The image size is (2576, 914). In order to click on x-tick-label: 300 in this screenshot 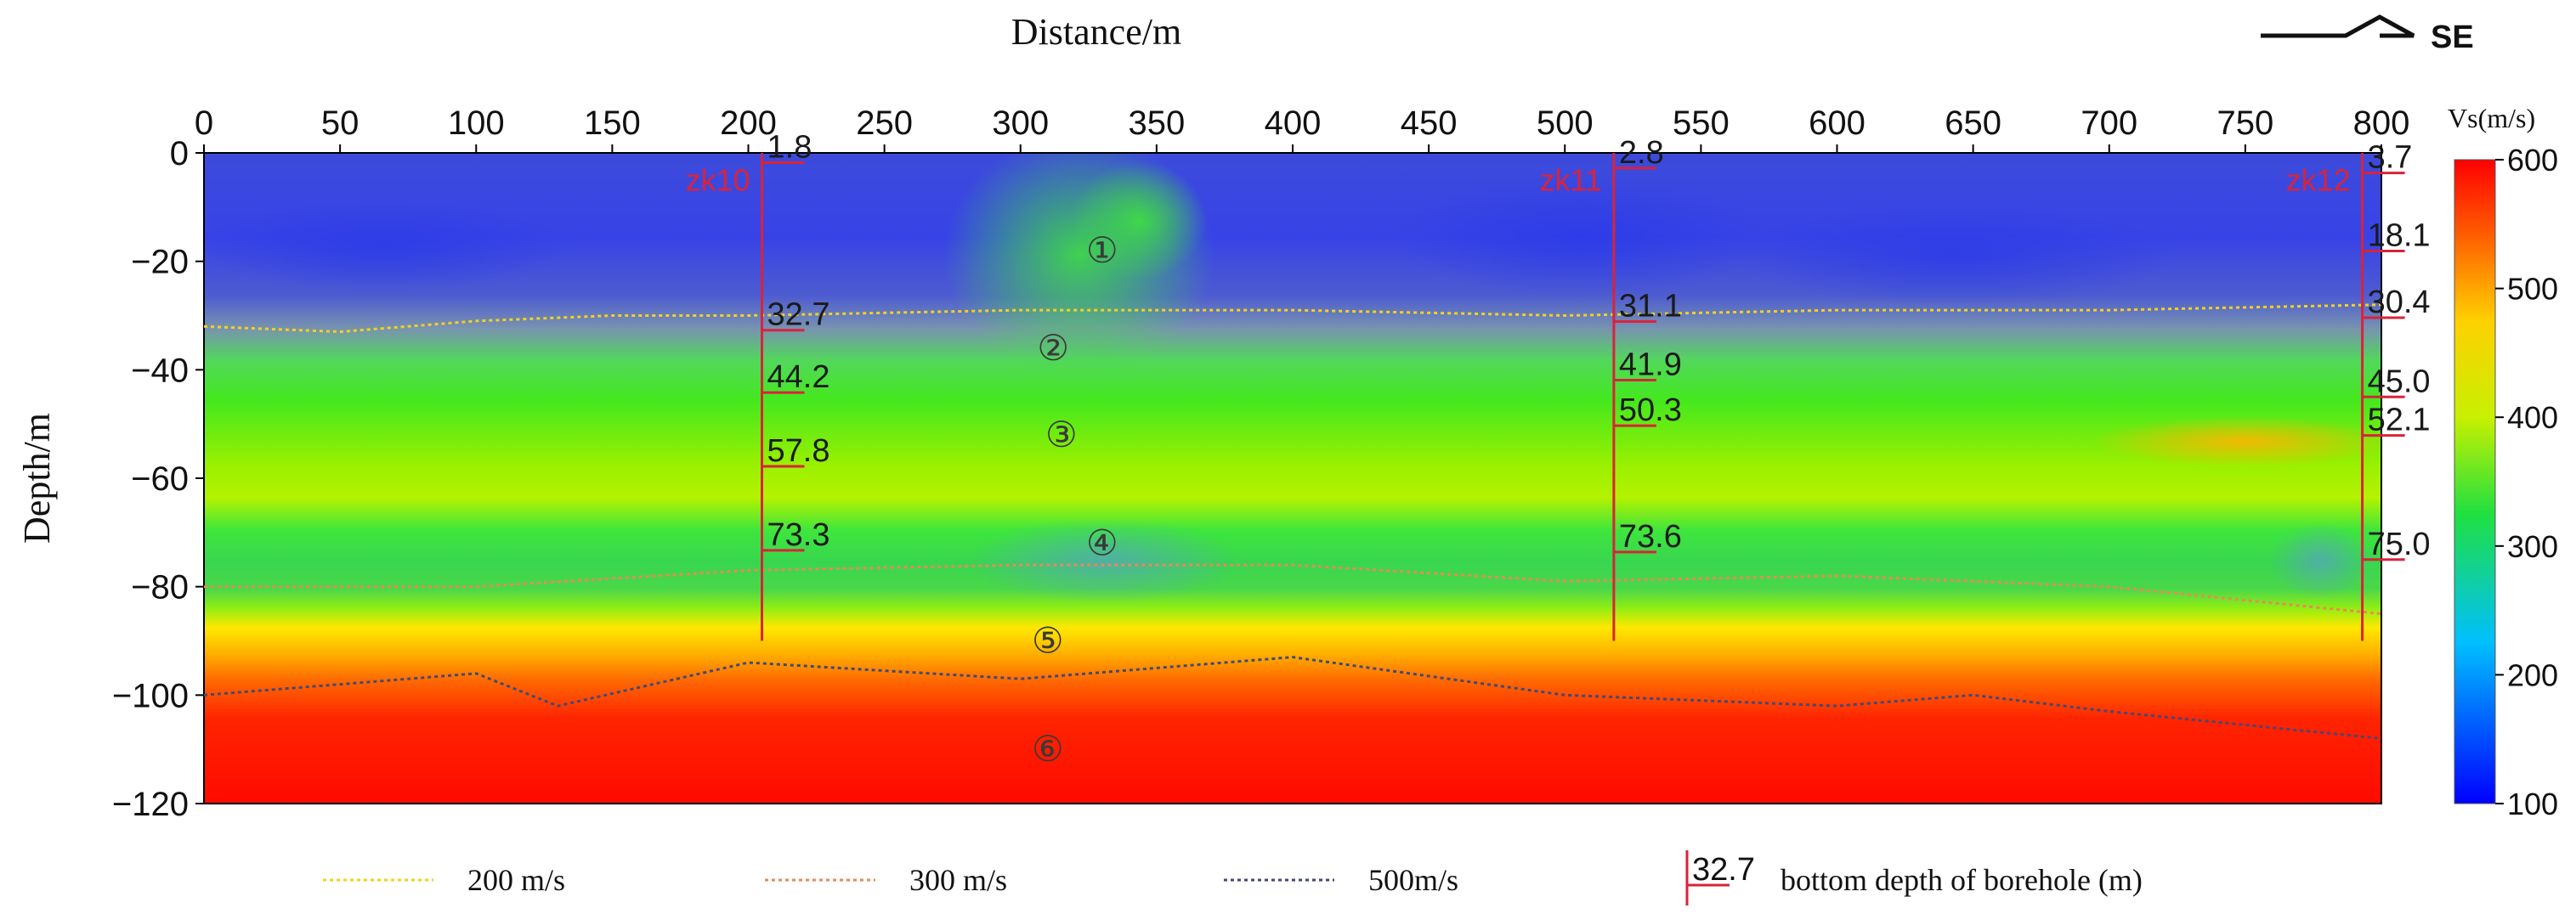, I will do `click(1020, 123)`.